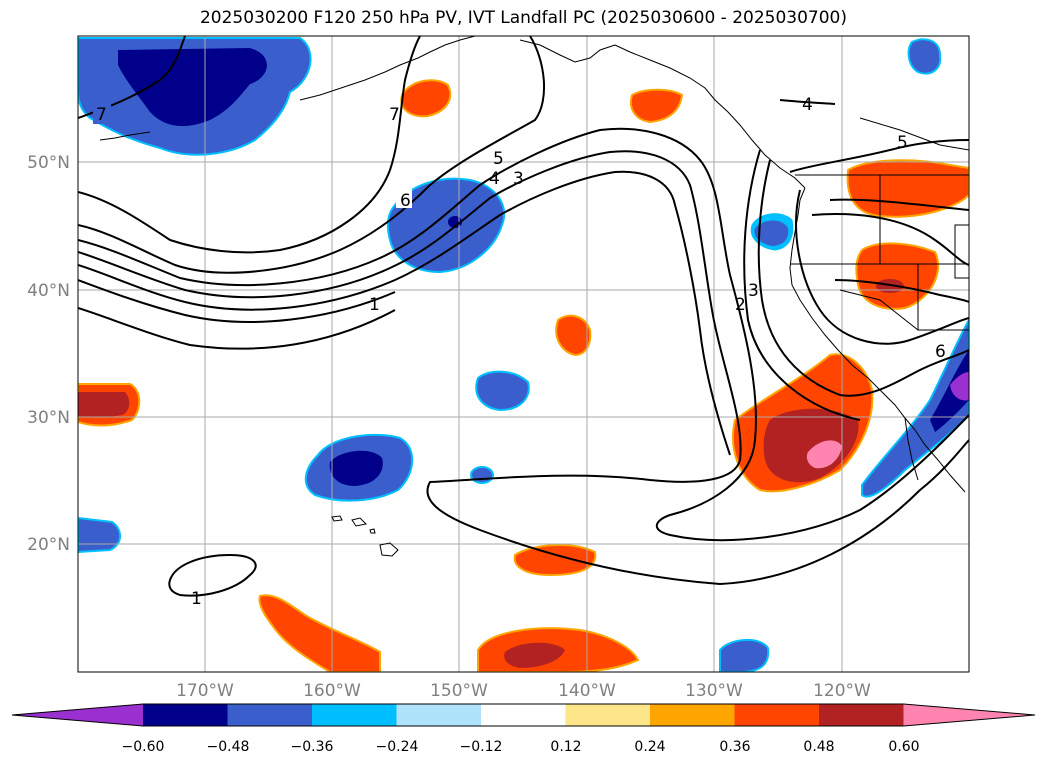  What do you see at coordinates (565, 747) in the screenshot?
I see `colorbar-tick-label: 0.12` at bounding box center [565, 747].